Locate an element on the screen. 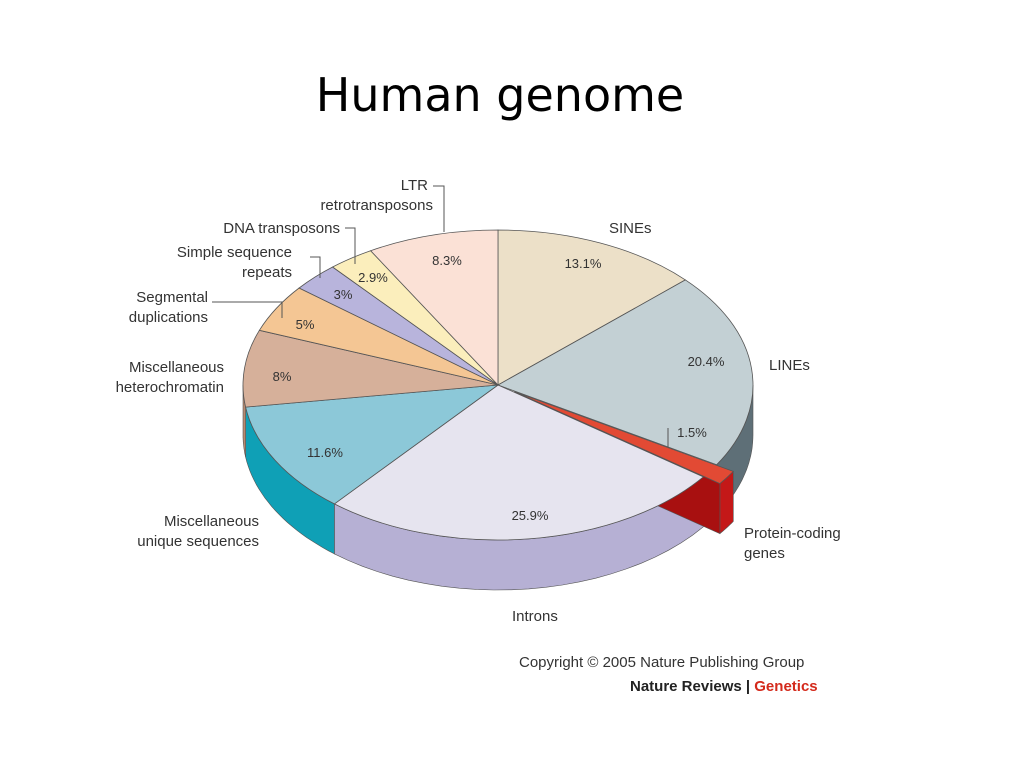 The height and width of the screenshot is (773, 1024). label-ltr-1: LTR is located at coordinates (414, 185).